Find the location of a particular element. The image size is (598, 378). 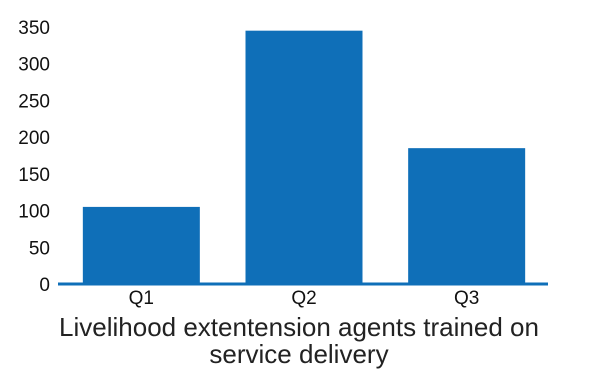

x-axis: Q1 Q2 Q3 is located at coordinates (304, 298).